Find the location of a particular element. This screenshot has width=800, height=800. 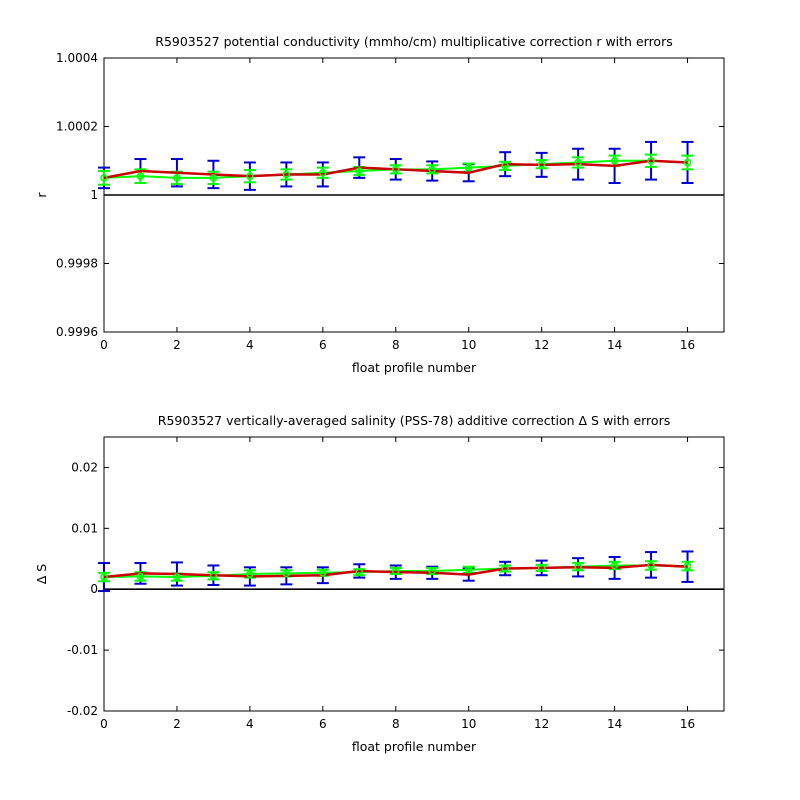

y-tick-label: 0.02 is located at coordinates (84, 467).